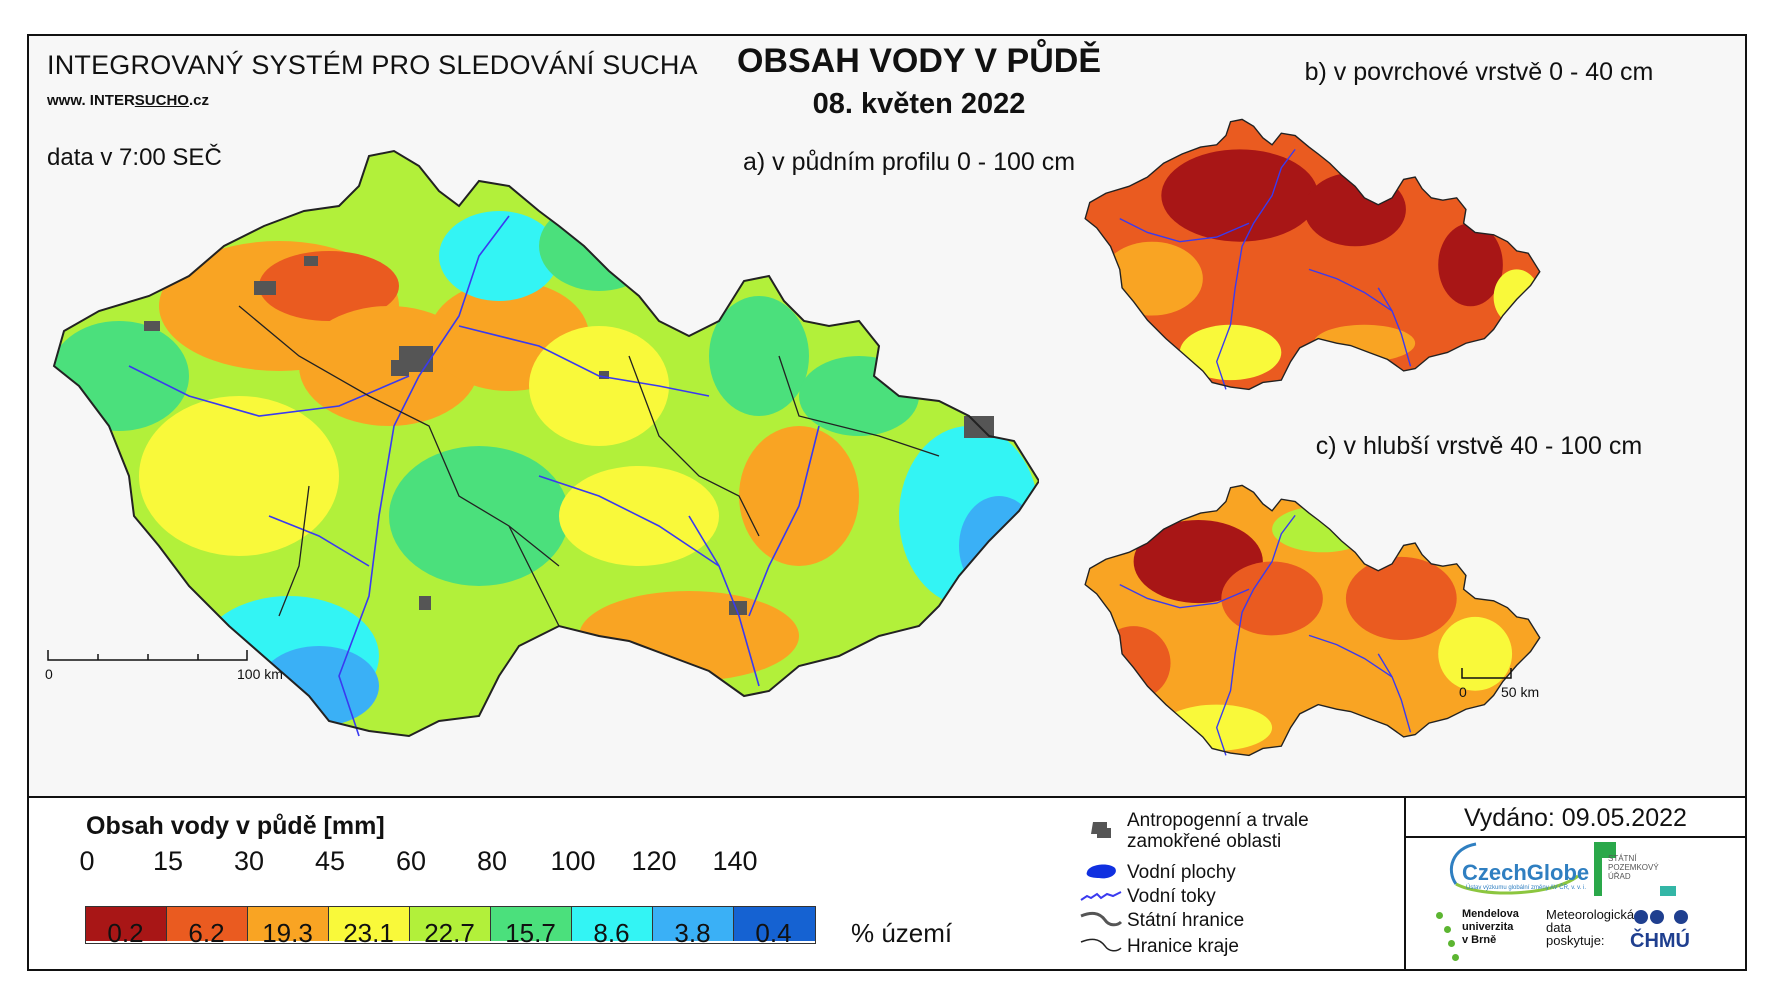 Image resolution: width=1772 pixels, height=1003 pixels. What do you see at coordinates (168, 861) in the screenshot?
I see `legend-bound: 15` at bounding box center [168, 861].